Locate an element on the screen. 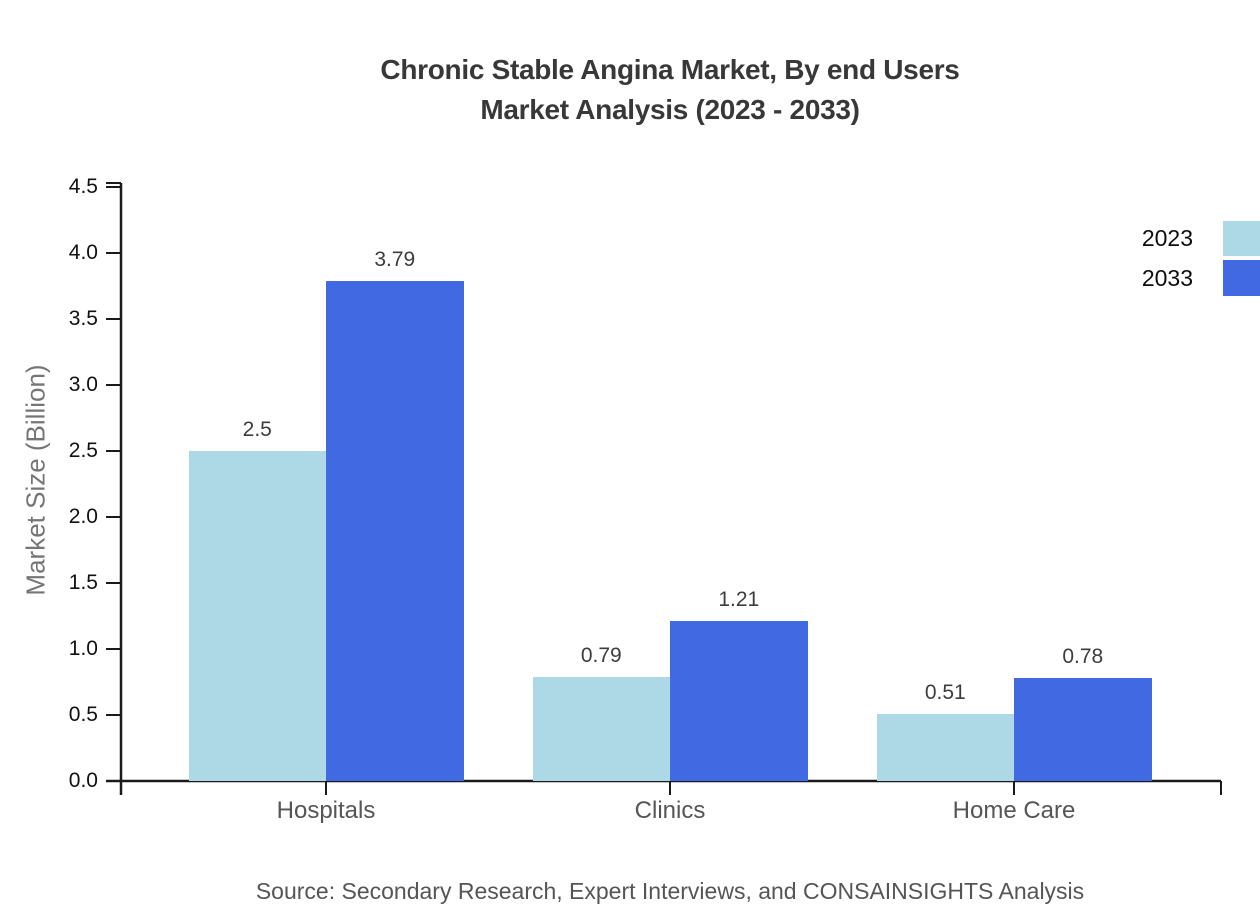 This screenshot has width=1260, height=920. y-tick-label: 1.5 is located at coordinates (83, 582).